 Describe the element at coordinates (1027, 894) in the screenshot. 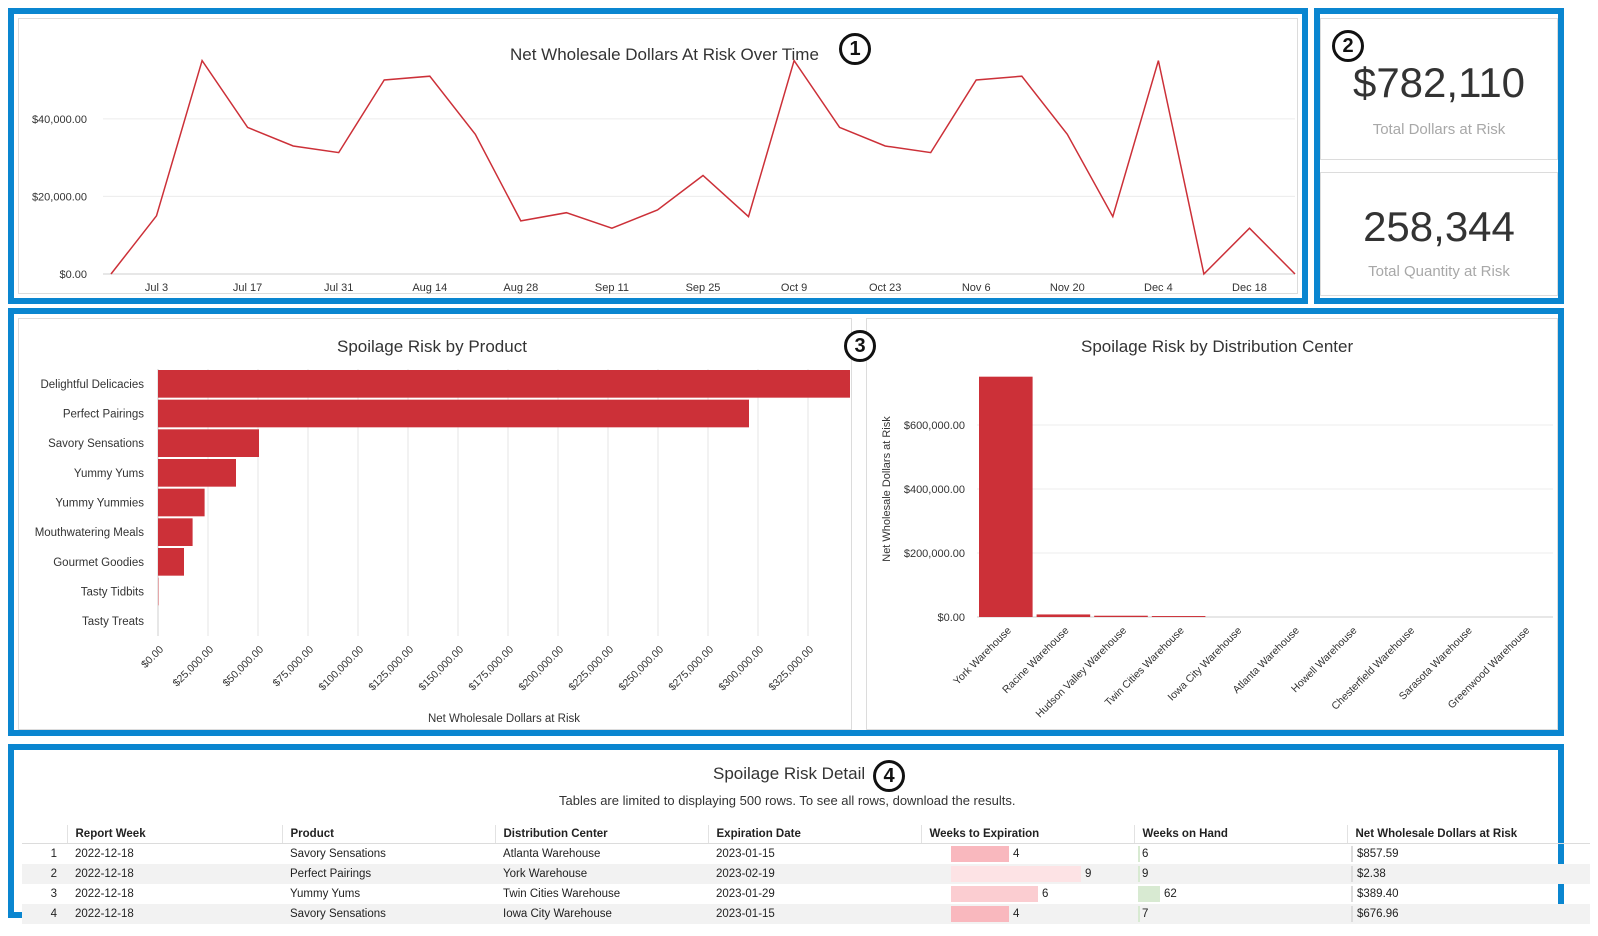

I see `cell-weeks-to-expiration: 6` at that location.